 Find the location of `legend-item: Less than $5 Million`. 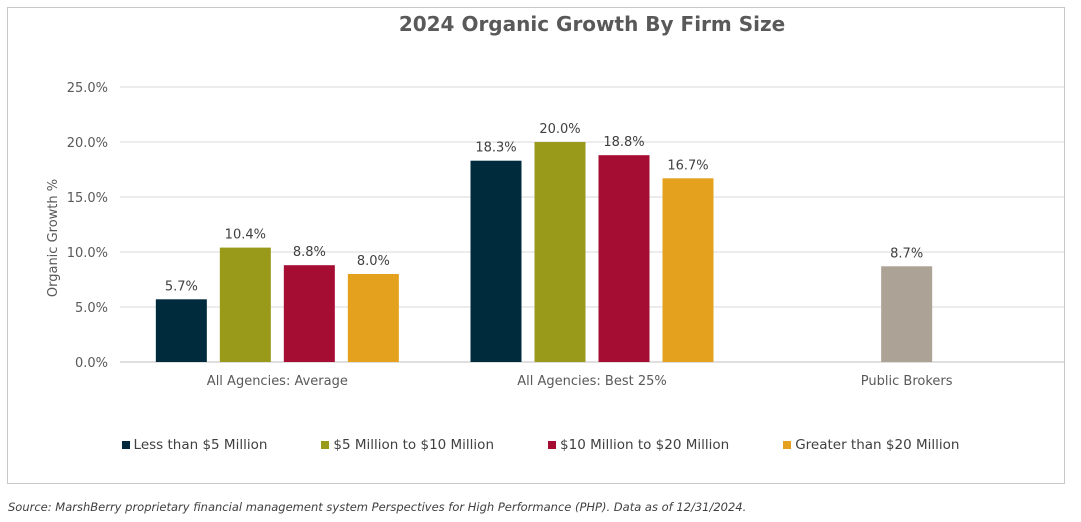

legend-item: Less than $5 Million is located at coordinates (194, 445).